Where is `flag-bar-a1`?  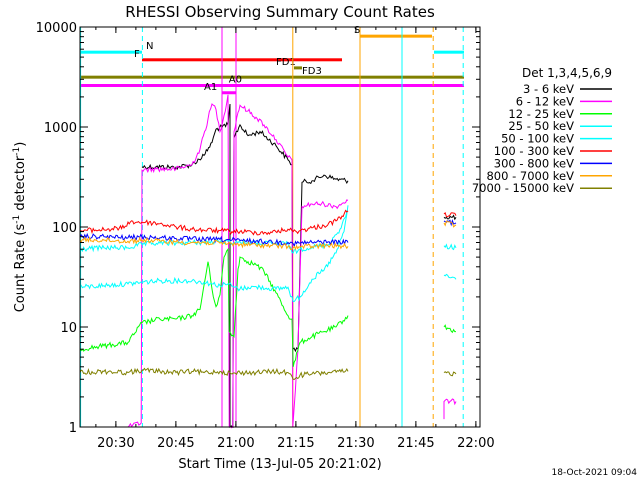 flag-bar-a1 is located at coordinates (229, 93).